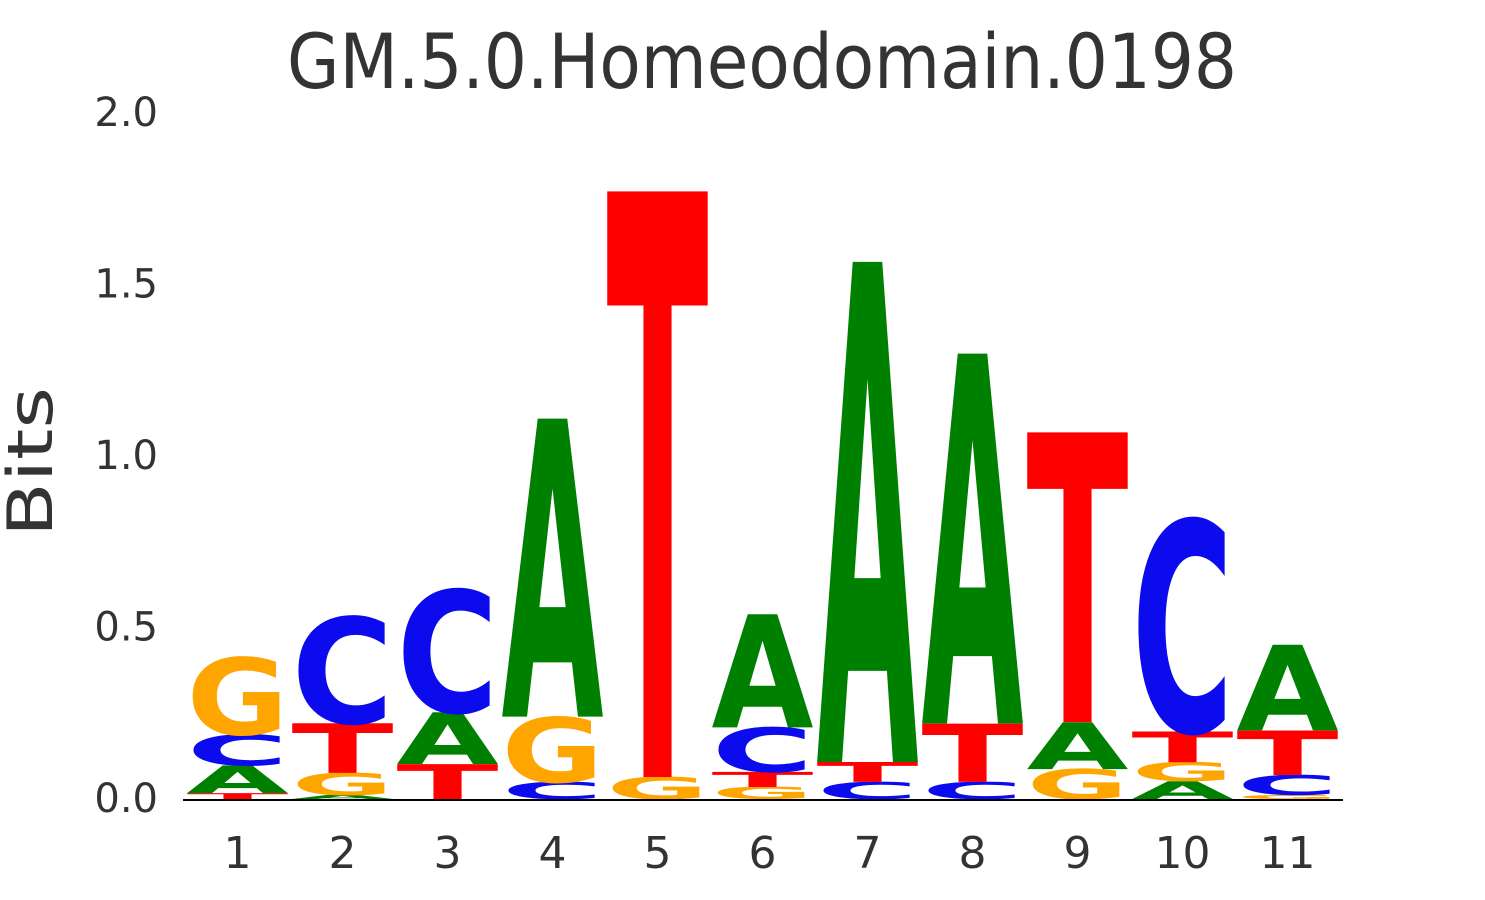 This screenshot has height=900, width=1485. Describe the element at coordinates (33, 462) in the screenshot. I see `y-axis-label: Bits` at that location.